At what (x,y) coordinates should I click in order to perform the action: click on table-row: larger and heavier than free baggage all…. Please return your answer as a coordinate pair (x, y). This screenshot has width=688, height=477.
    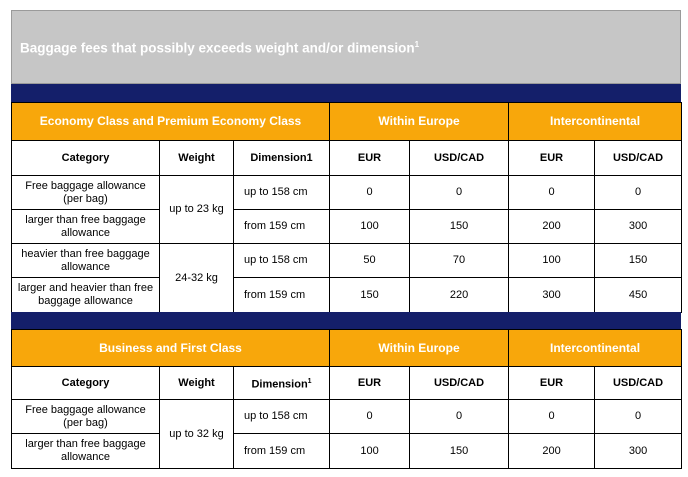
    Looking at the image, I should click on (347, 295).